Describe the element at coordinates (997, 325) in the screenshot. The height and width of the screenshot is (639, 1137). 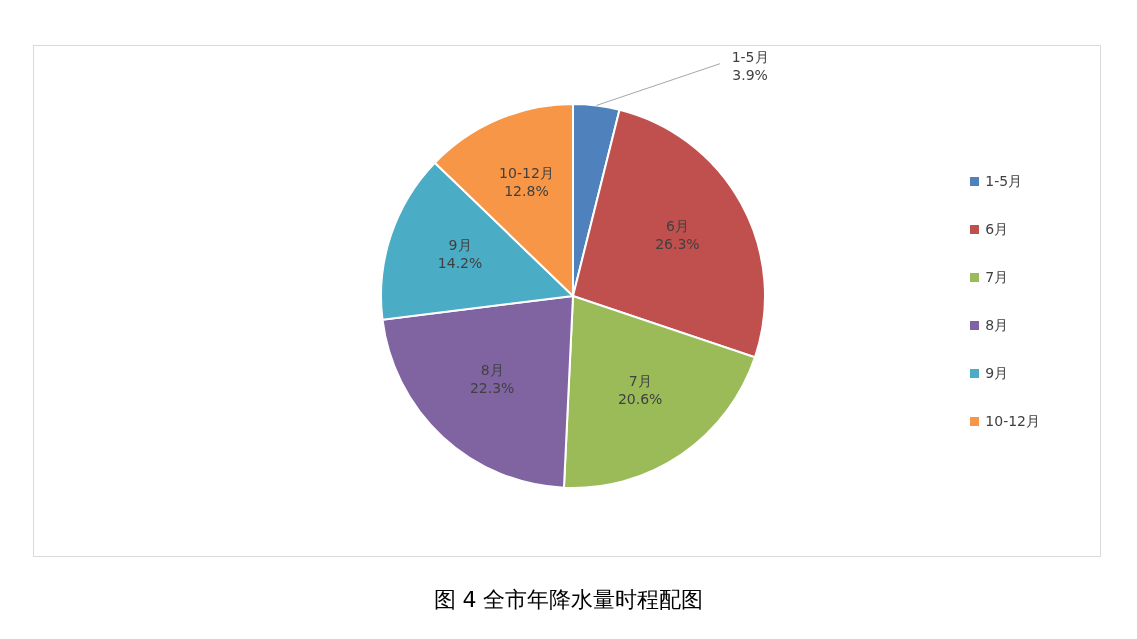
I see `legend-label: 8月` at that location.